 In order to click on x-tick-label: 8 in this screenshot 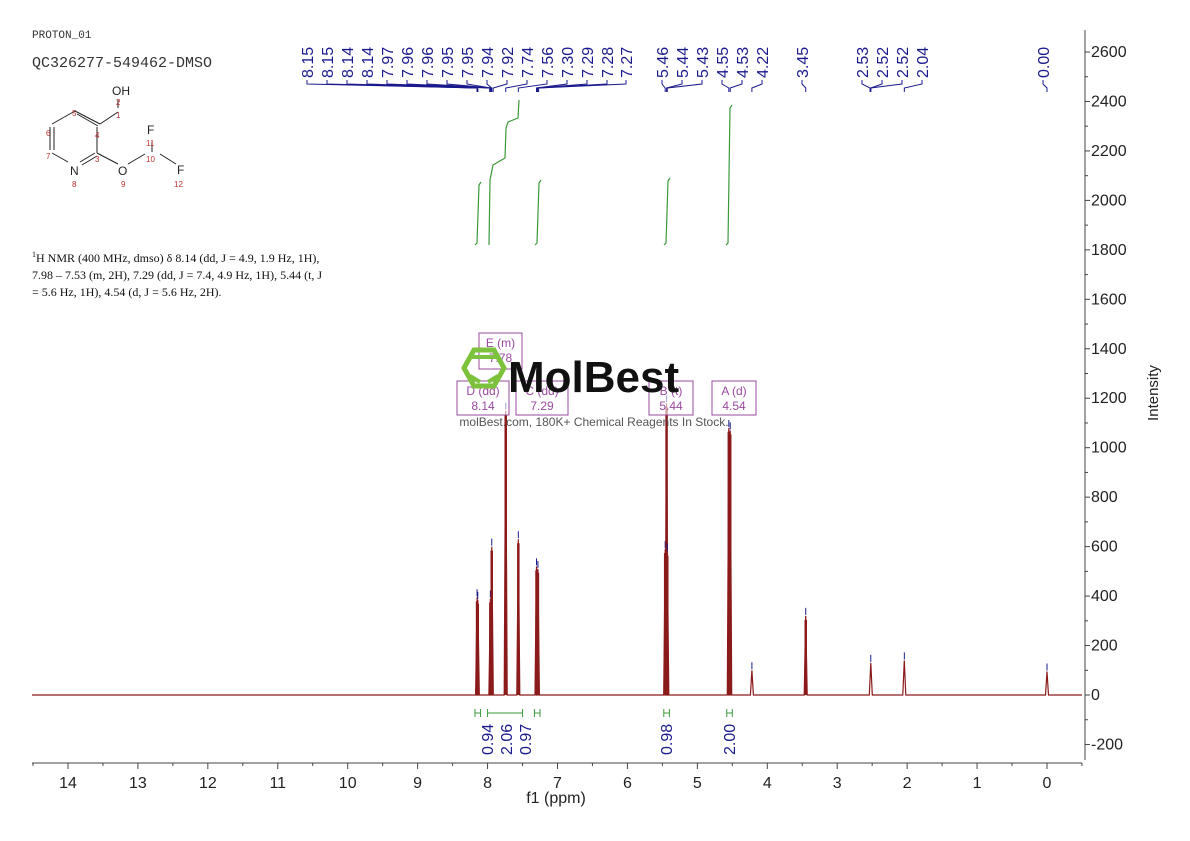, I will do `click(487, 783)`.